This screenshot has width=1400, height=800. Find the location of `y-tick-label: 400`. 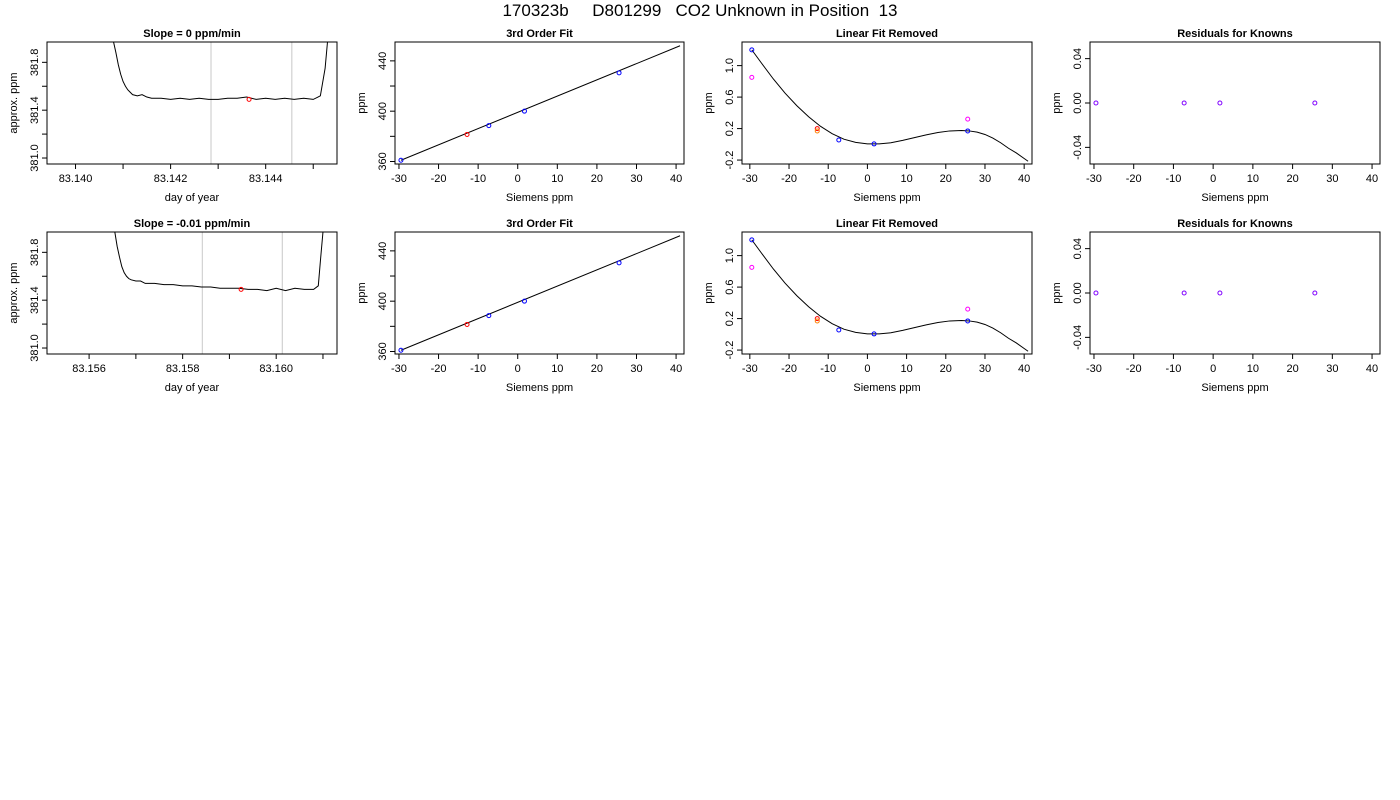

y-tick-label: 400 is located at coordinates (383, 111).